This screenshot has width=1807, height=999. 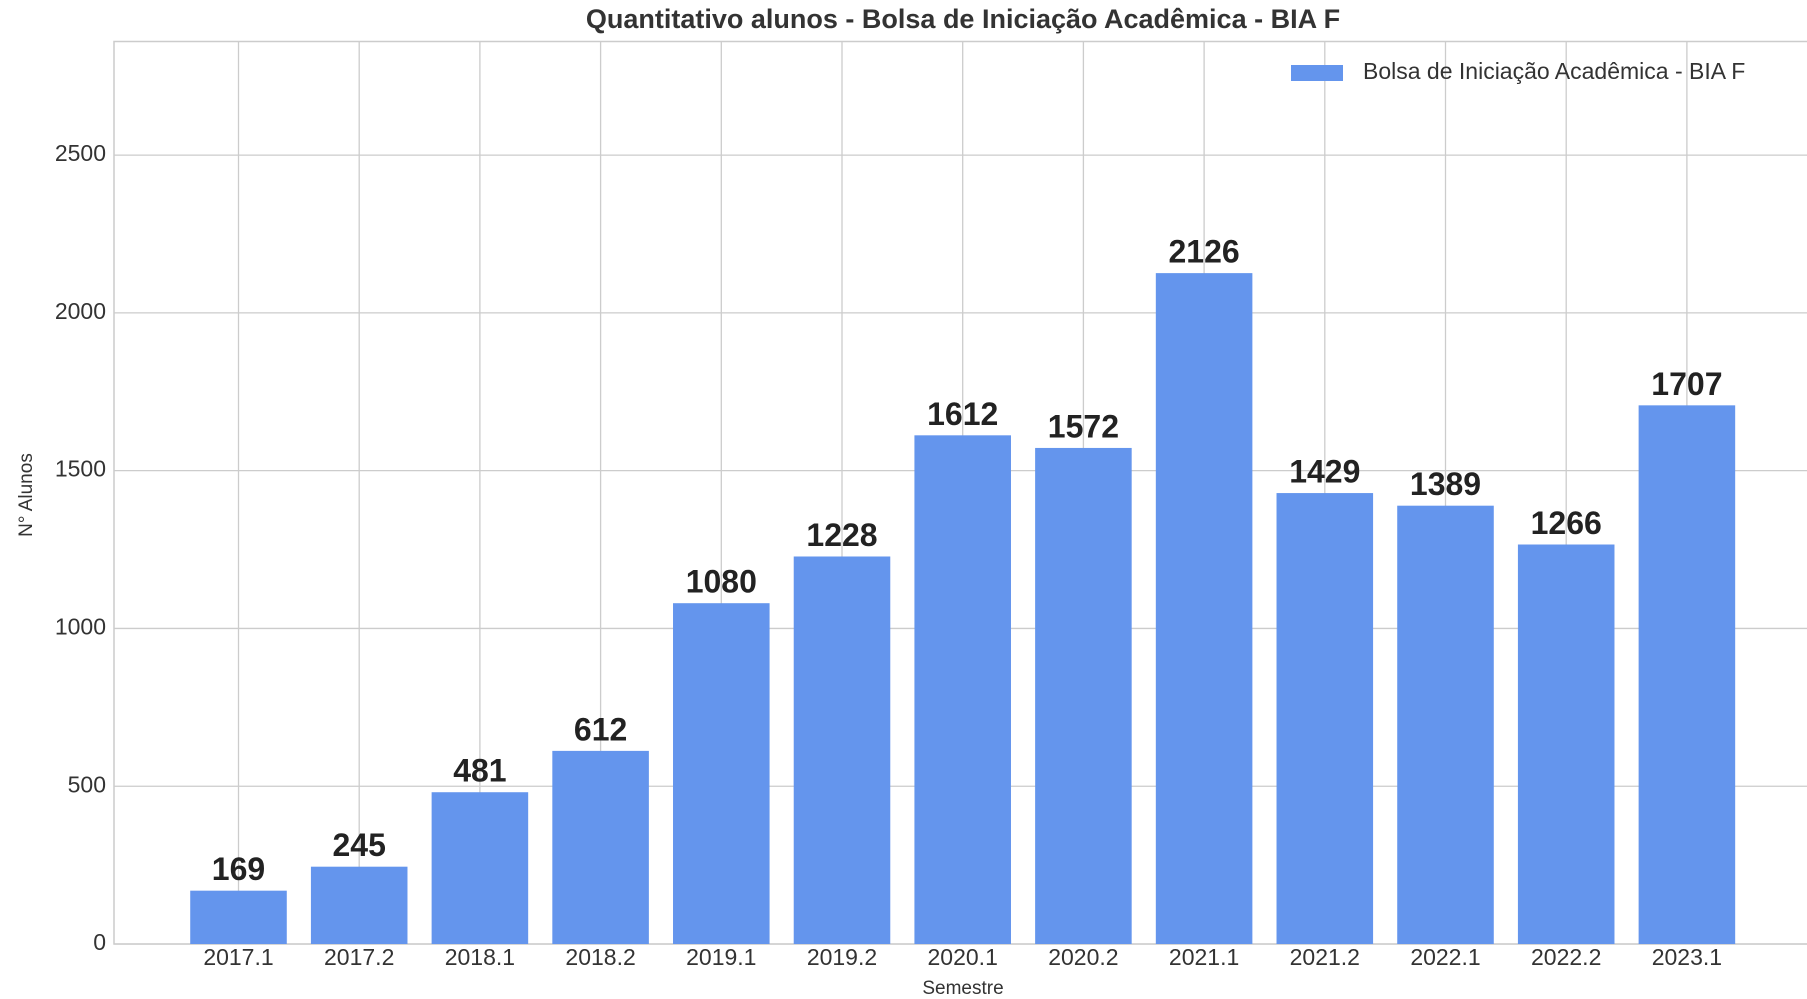 I want to click on value-label: 1228, so click(x=841, y=535).